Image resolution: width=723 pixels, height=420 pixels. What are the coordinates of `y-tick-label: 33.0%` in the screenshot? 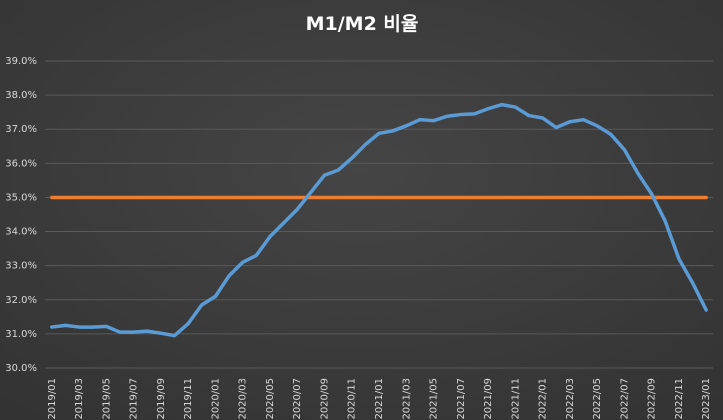 It's located at (21, 266).